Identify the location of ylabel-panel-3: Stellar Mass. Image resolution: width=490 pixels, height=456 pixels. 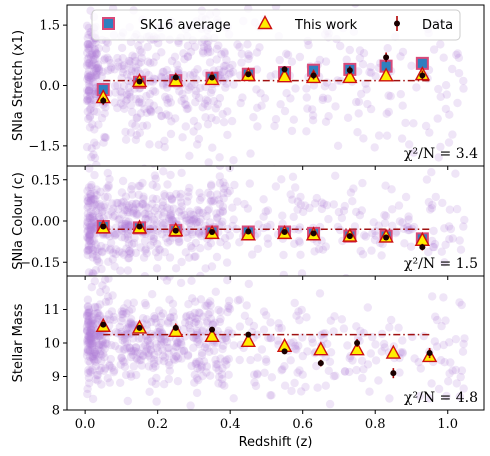
(18, 342).